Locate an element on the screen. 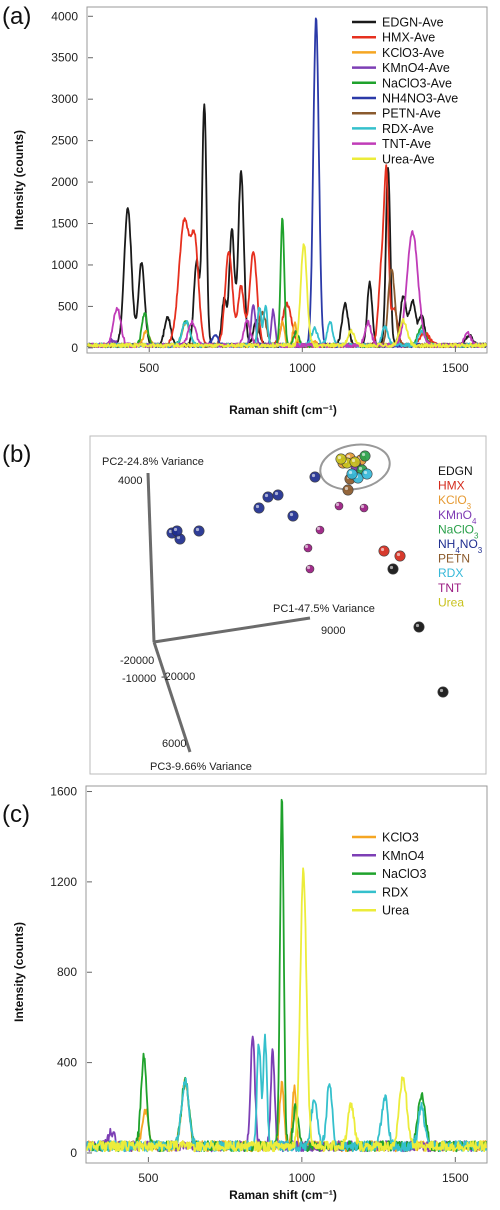 Image resolution: width=500 pixels, height=1210 pixels. x-tick-label-0: 500 is located at coordinates (148, 1178).